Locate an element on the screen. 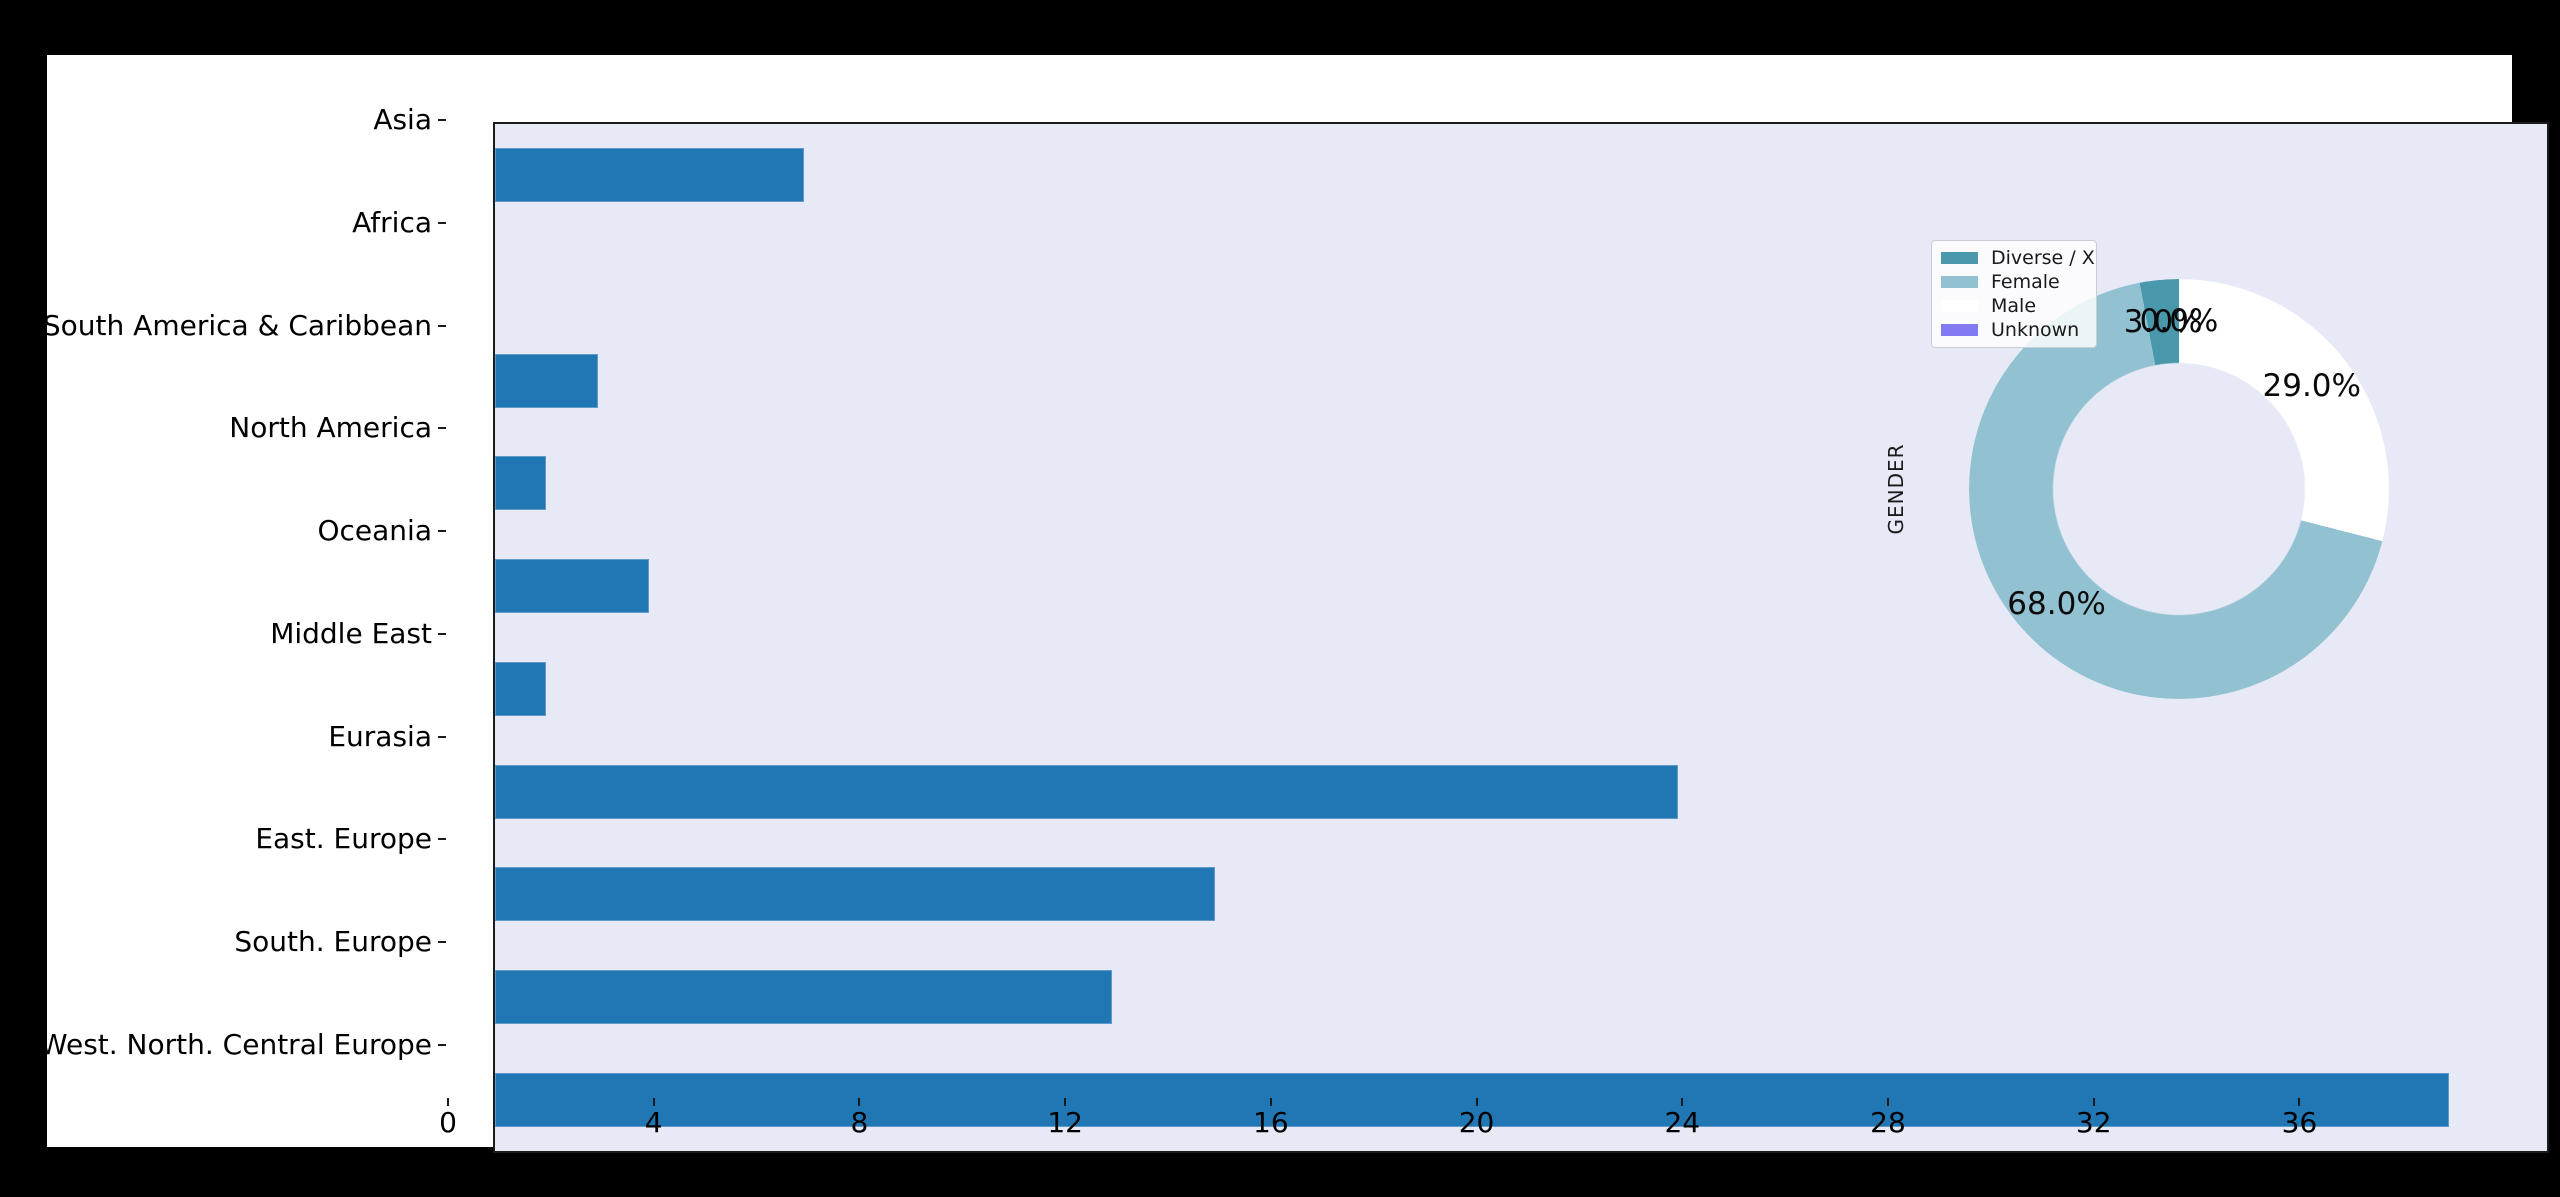 The image size is (2560, 1197). legend-label: Male is located at coordinates (2014, 305).